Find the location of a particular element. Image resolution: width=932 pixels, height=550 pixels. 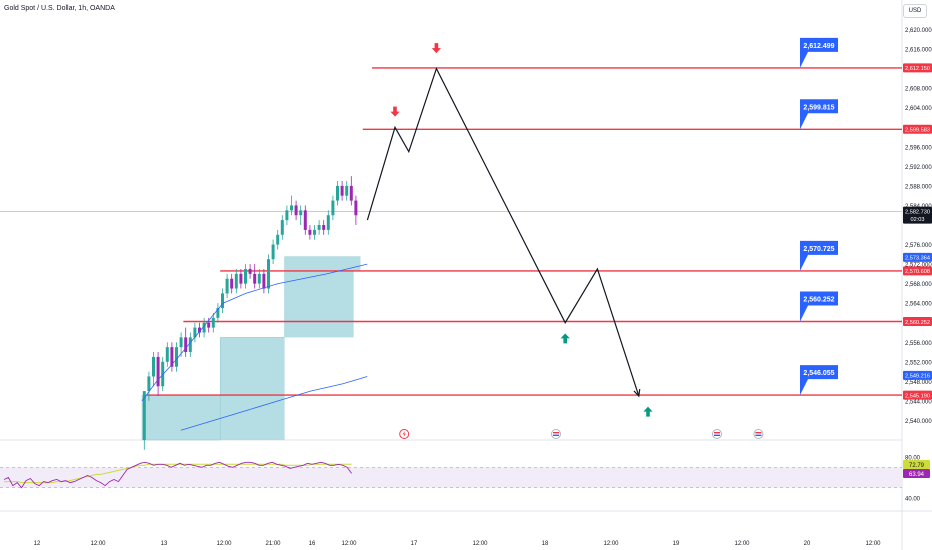

price-tick-label: 2,544.000 is located at coordinates (918, 402).